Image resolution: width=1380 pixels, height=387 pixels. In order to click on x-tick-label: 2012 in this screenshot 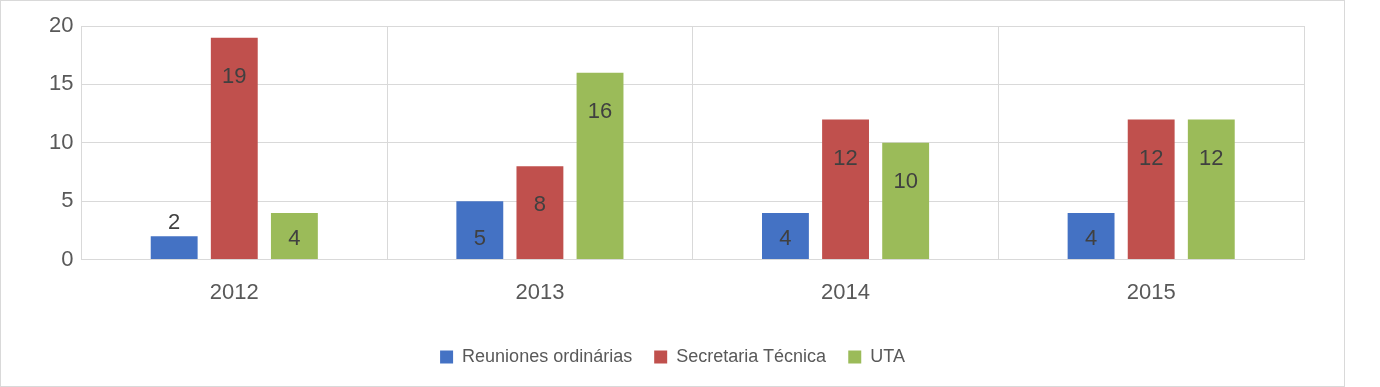, I will do `click(234, 291)`.